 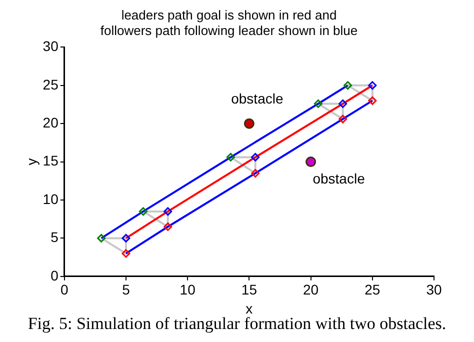 I want to click on caption: Fig. 5: Simulation of triangular formation with two obstacles., so click(x=237, y=324).